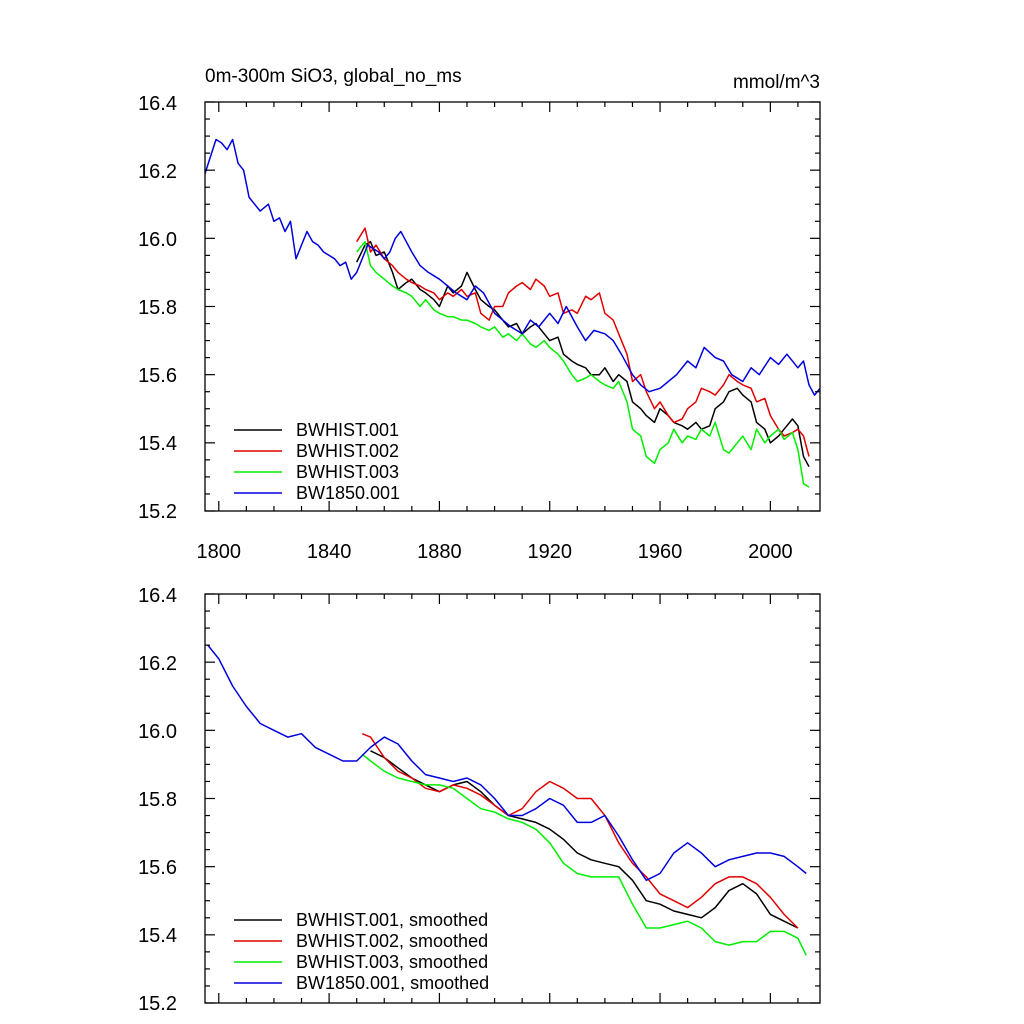 Image resolution: width=1024 pixels, height=1024 pixels. Describe the element at coordinates (348, 493) in the screenshot. I see `legend-label: BW1850.001` at that location.